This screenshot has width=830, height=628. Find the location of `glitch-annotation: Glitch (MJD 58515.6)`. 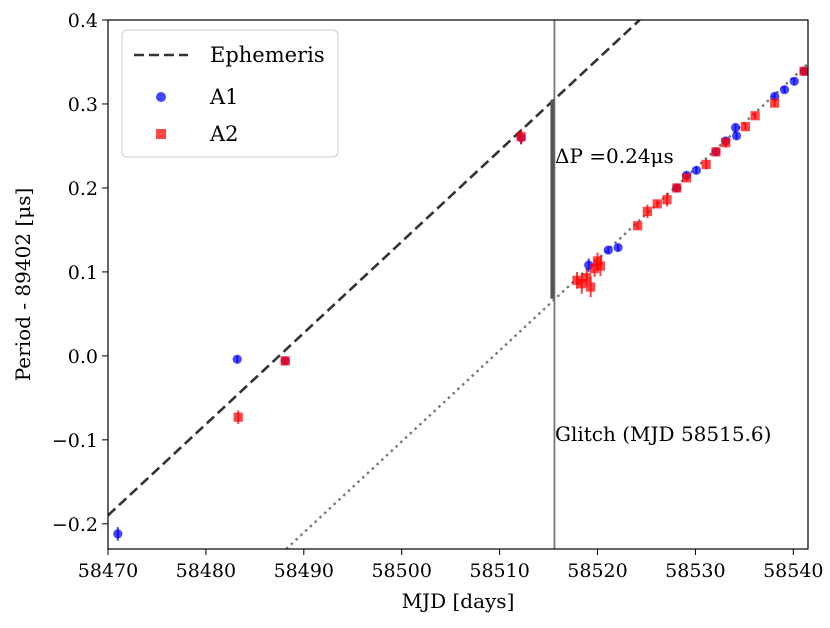

glitch-annotation: Glitch (MJD 58515.6) is located at coordinates (663, 434).